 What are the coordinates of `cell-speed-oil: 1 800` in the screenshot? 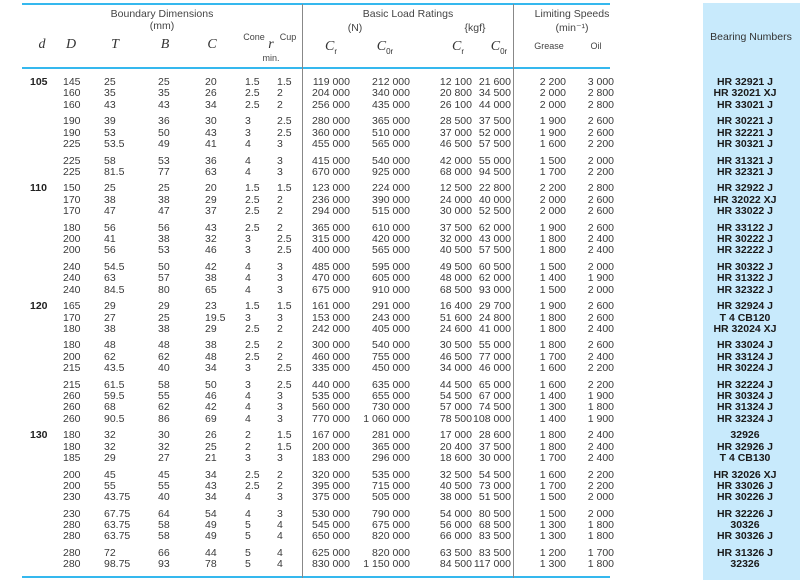 It's located at (600, 536).